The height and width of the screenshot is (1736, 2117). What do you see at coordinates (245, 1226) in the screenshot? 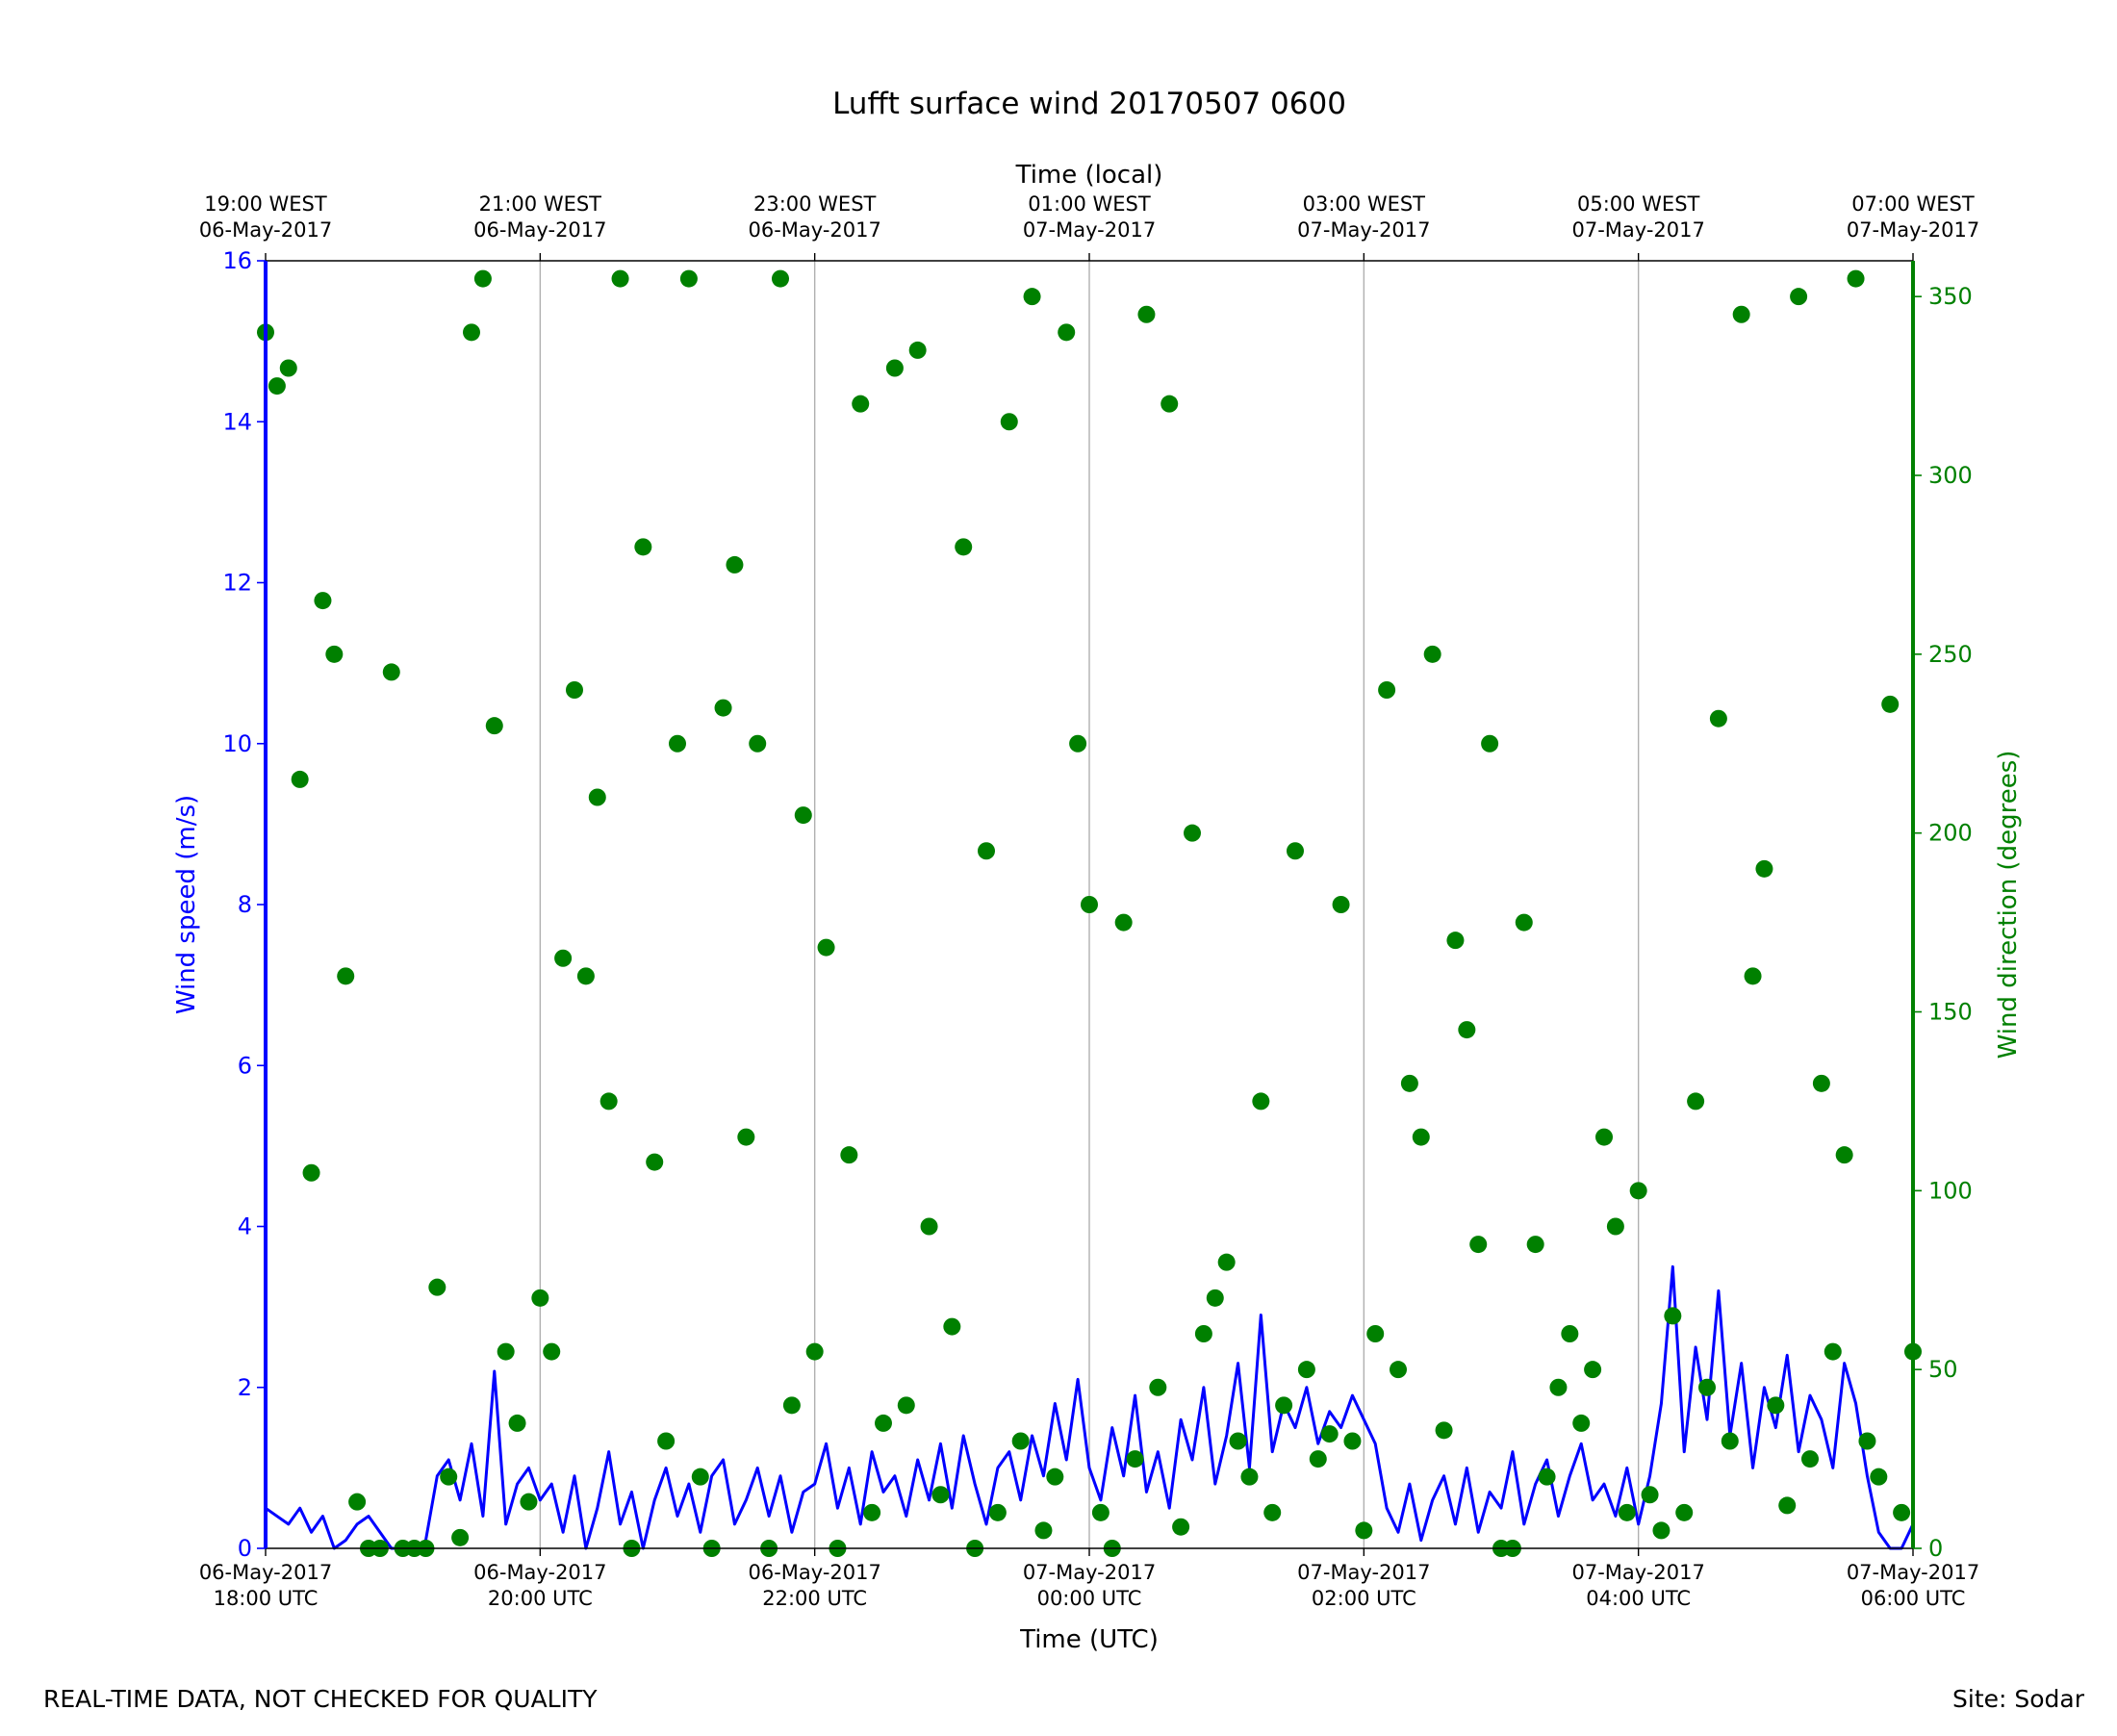
I see `y-tick-label: 4` at bounding box center [245, 1226].